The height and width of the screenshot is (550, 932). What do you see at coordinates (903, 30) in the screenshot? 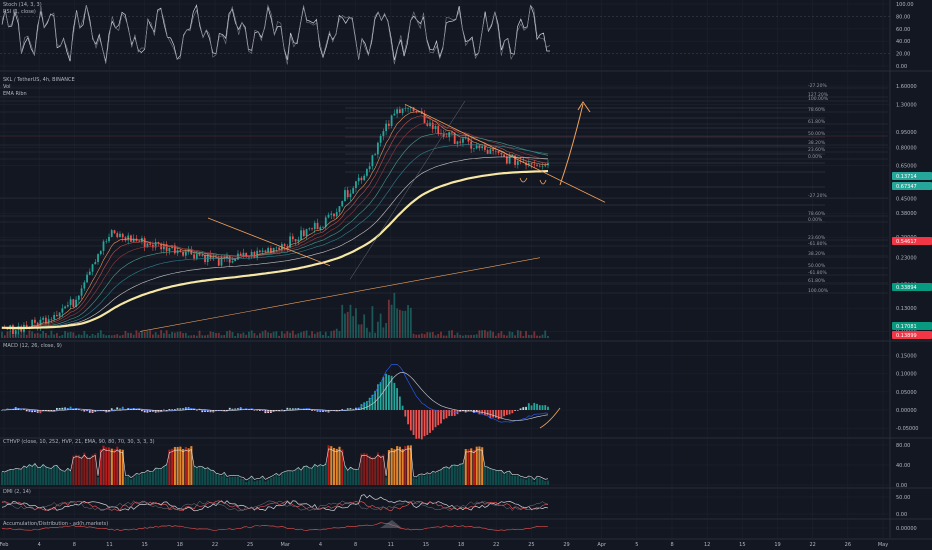
I see `stoch-tick-label: 60.00` at bounding box center [903, 30].